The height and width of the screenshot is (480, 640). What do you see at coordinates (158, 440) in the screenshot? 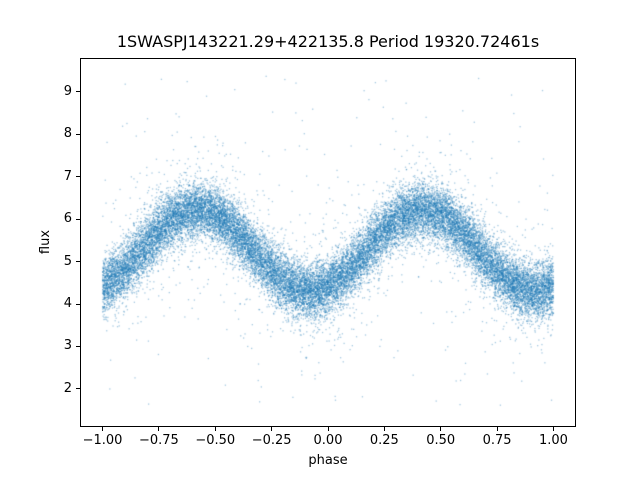
I see `x-tick-label: −0.75` at bounding box center [158, 440].